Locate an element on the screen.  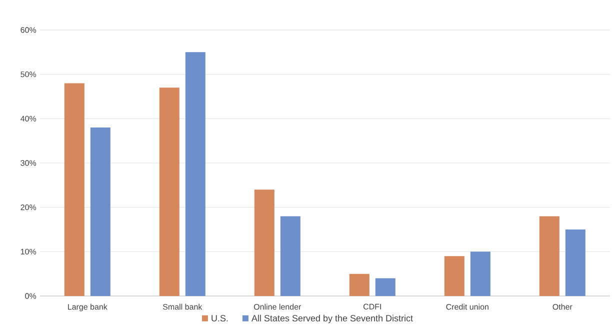
x-tick-label: Small bank is located at coordinates (182, 307).